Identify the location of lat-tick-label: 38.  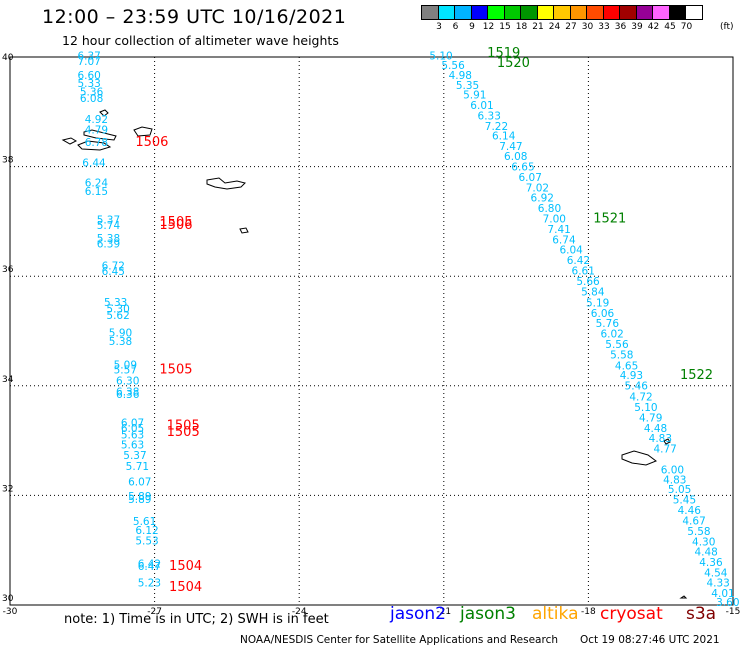
(8, 161).